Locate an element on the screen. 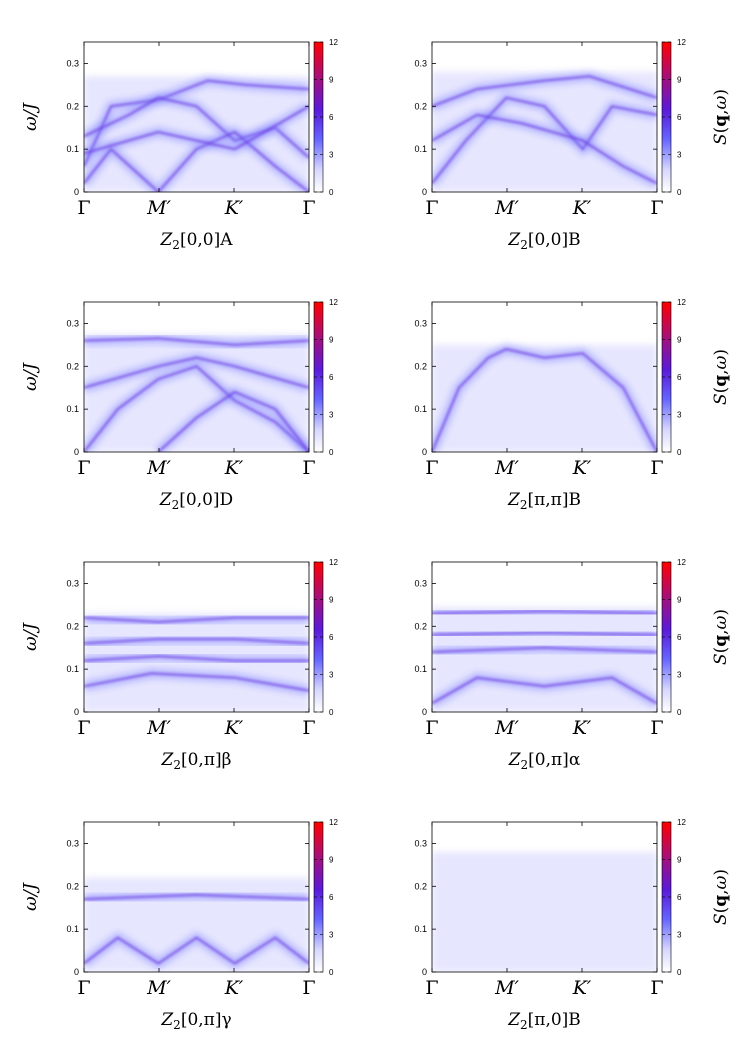 The image size is (747, 1054). spectrum-panel: 0 0.1 0.2 0.3 Γ M′ K′ Γ Z2[0,0]B 0 3 6 9 12 S(q,ω) is located at coordinates (572, 145).